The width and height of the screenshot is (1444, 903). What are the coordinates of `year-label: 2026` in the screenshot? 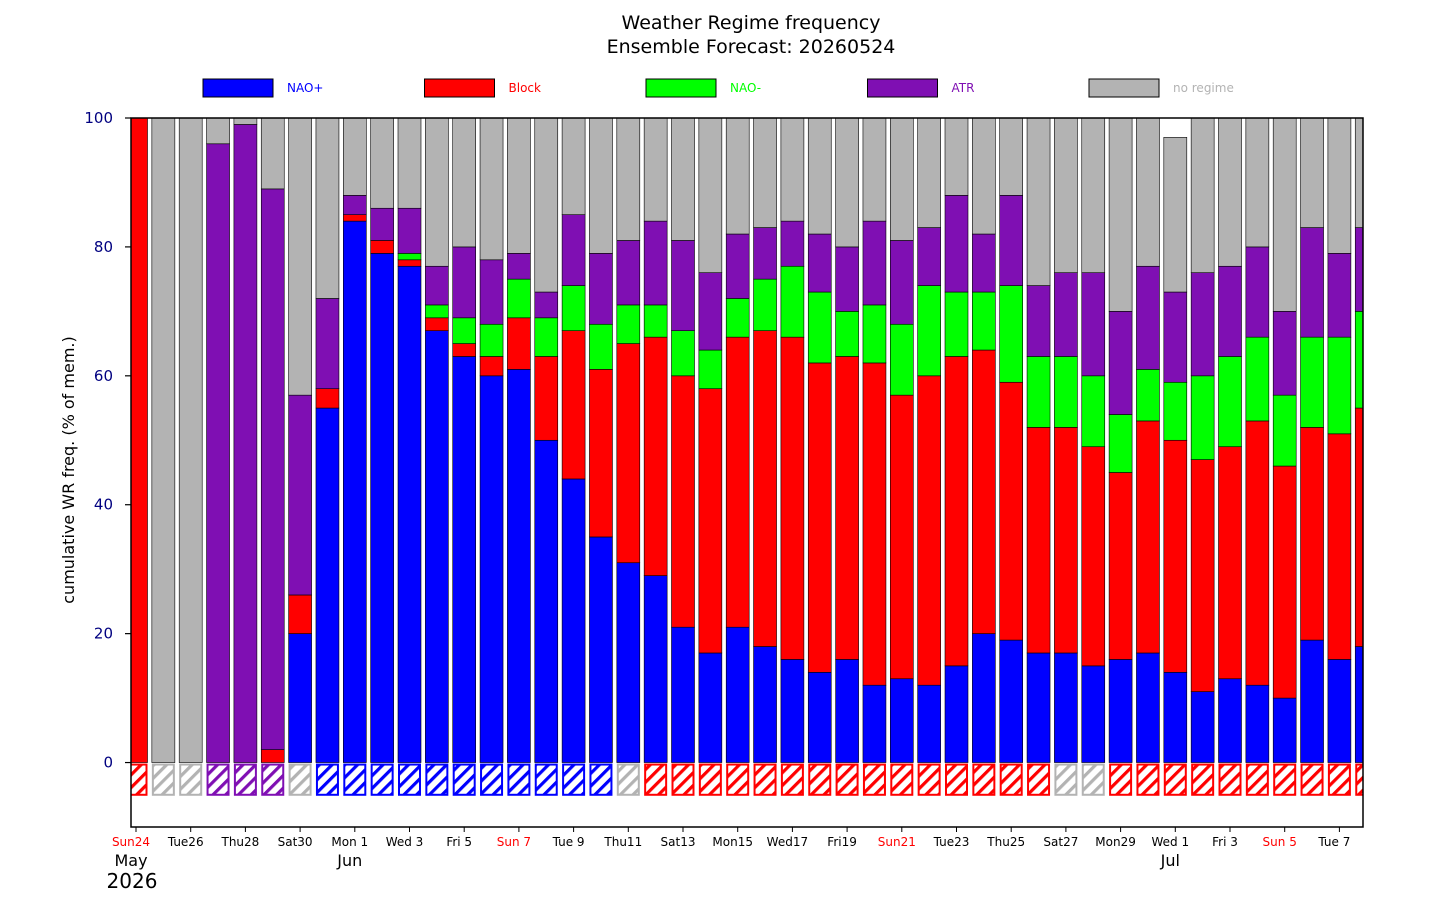 It's located at (132, 881).